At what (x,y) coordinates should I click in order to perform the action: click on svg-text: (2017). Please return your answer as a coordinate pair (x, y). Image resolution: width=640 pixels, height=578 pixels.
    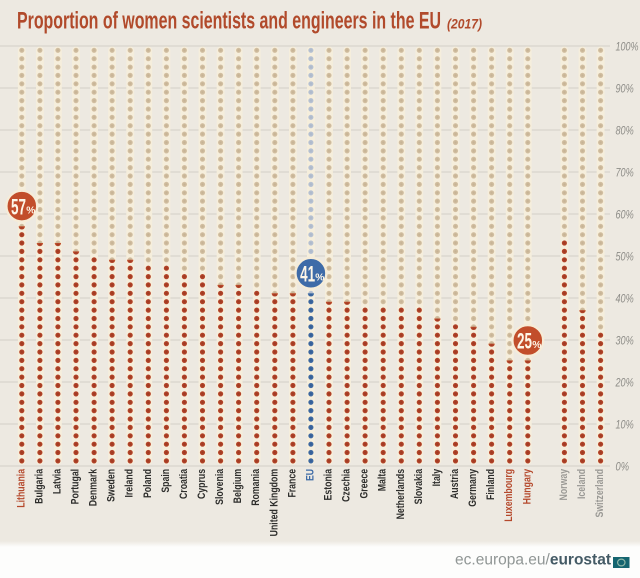
    Looking at the image, I should click on (464, 24).